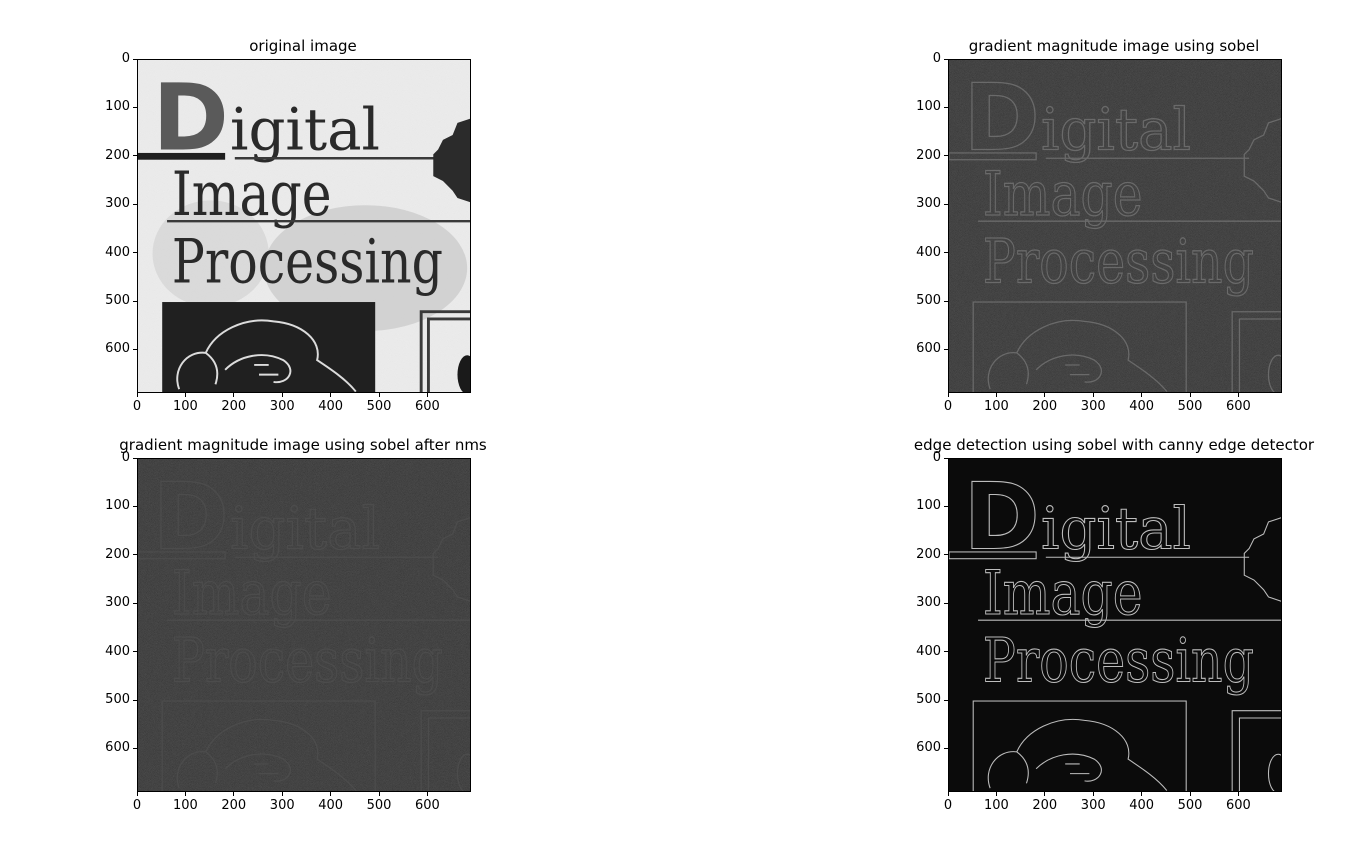  I want to click on image-word-line1: igital, so click(305, 529).